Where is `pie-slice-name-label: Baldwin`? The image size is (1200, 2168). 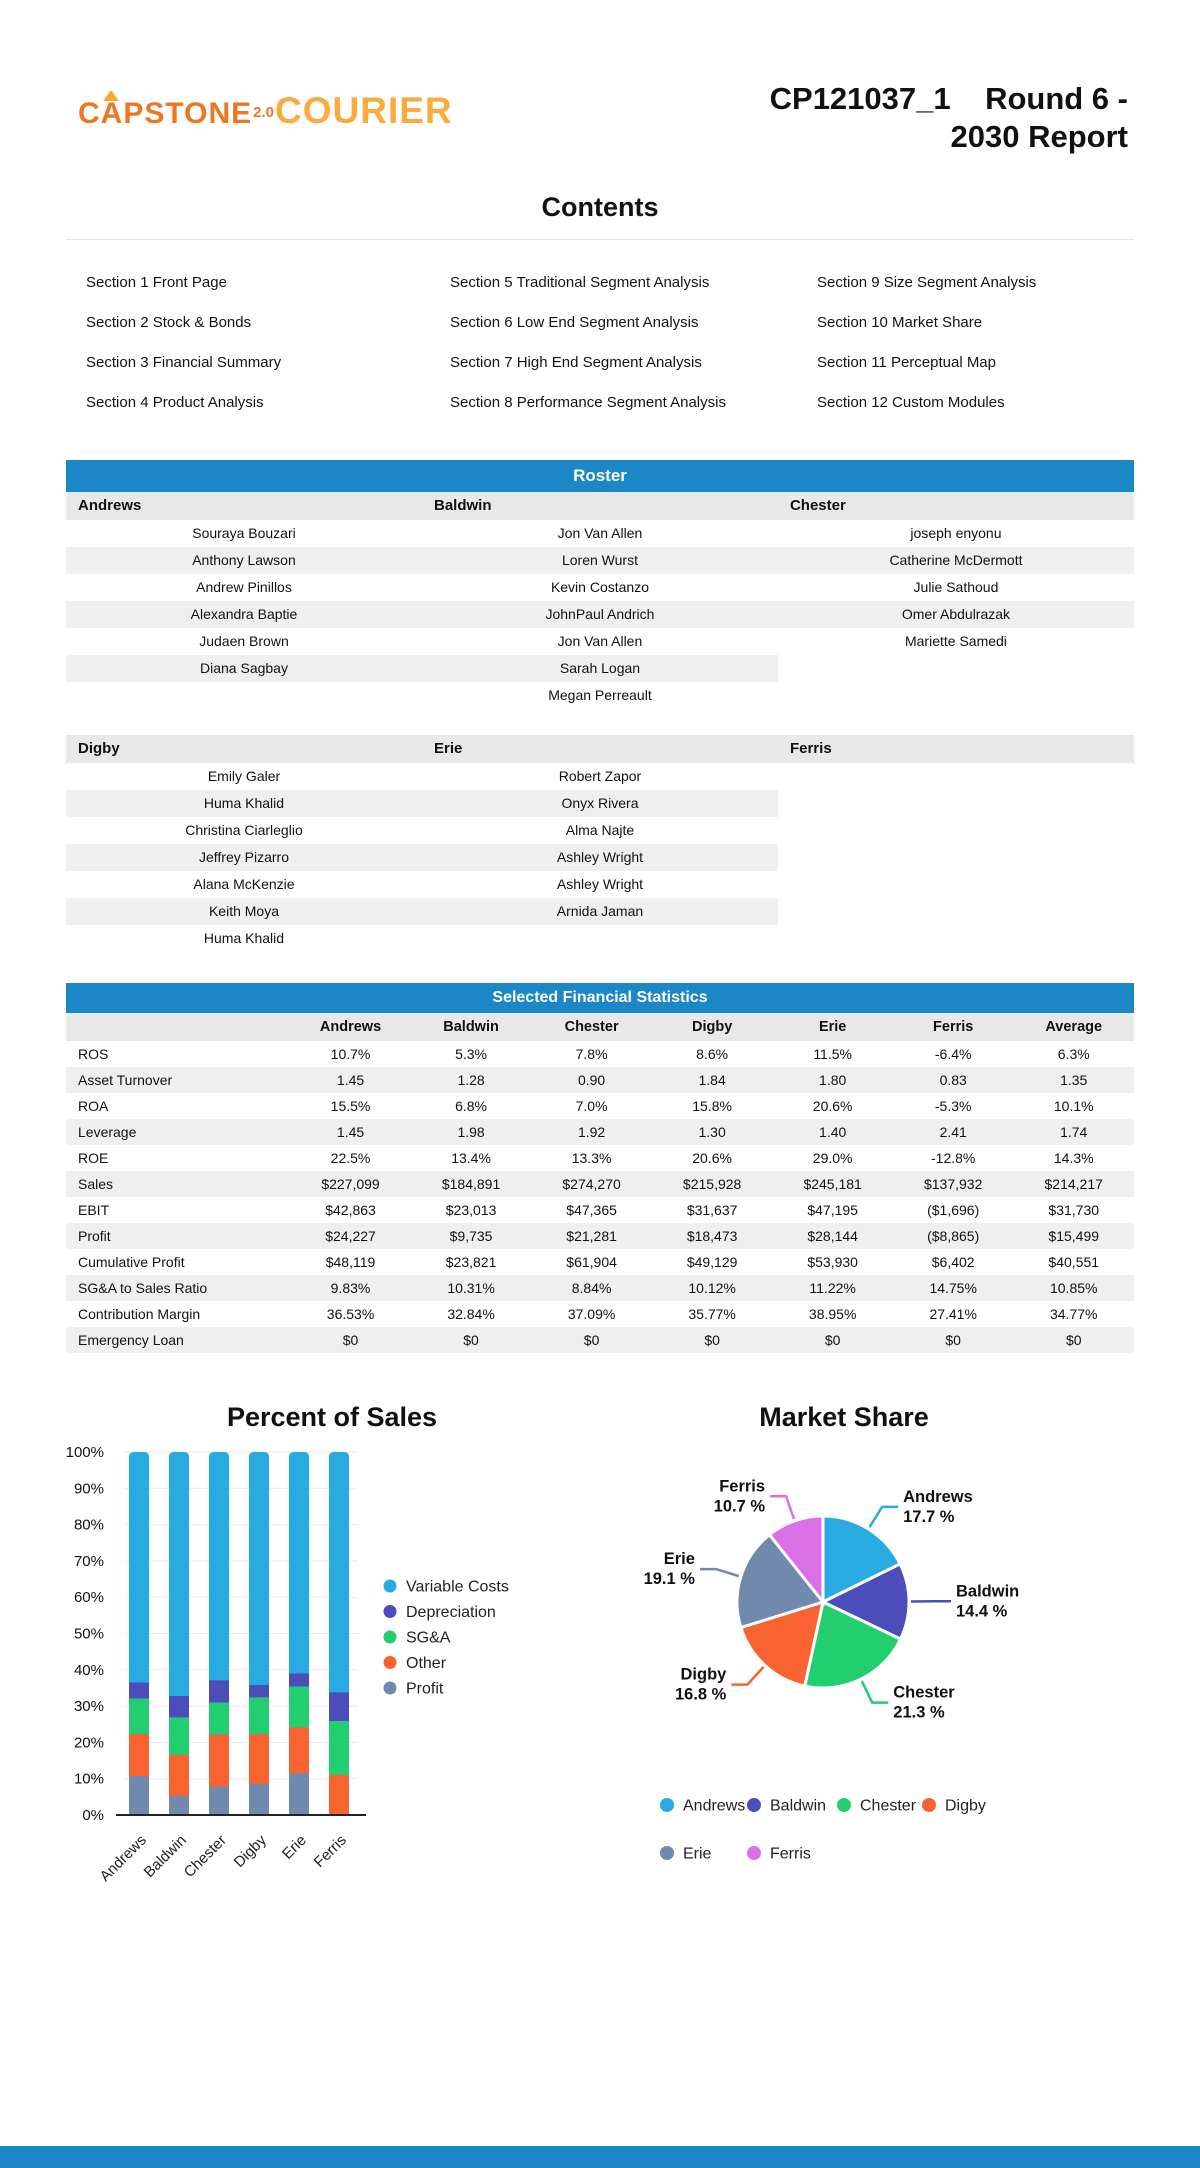 pie-slice-name-label: Baldwin is located at coordinates (987, 1591).